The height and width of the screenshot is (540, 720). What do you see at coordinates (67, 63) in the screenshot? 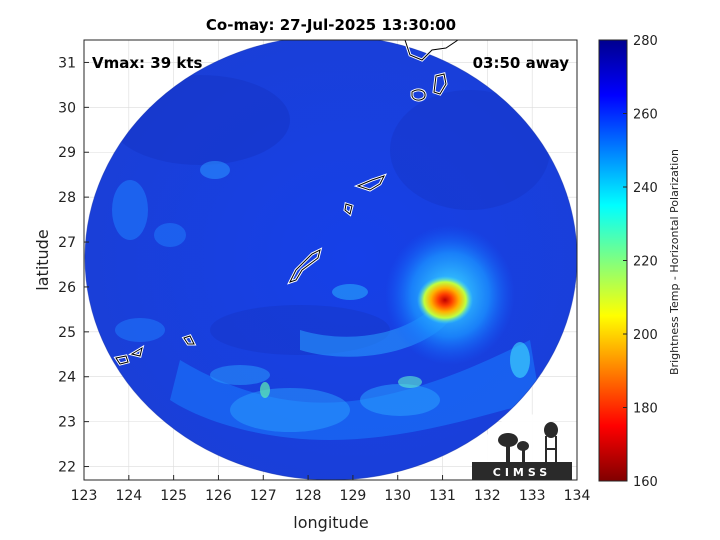
I see `y-tick-label: 31` at bounding box center [67, 63].